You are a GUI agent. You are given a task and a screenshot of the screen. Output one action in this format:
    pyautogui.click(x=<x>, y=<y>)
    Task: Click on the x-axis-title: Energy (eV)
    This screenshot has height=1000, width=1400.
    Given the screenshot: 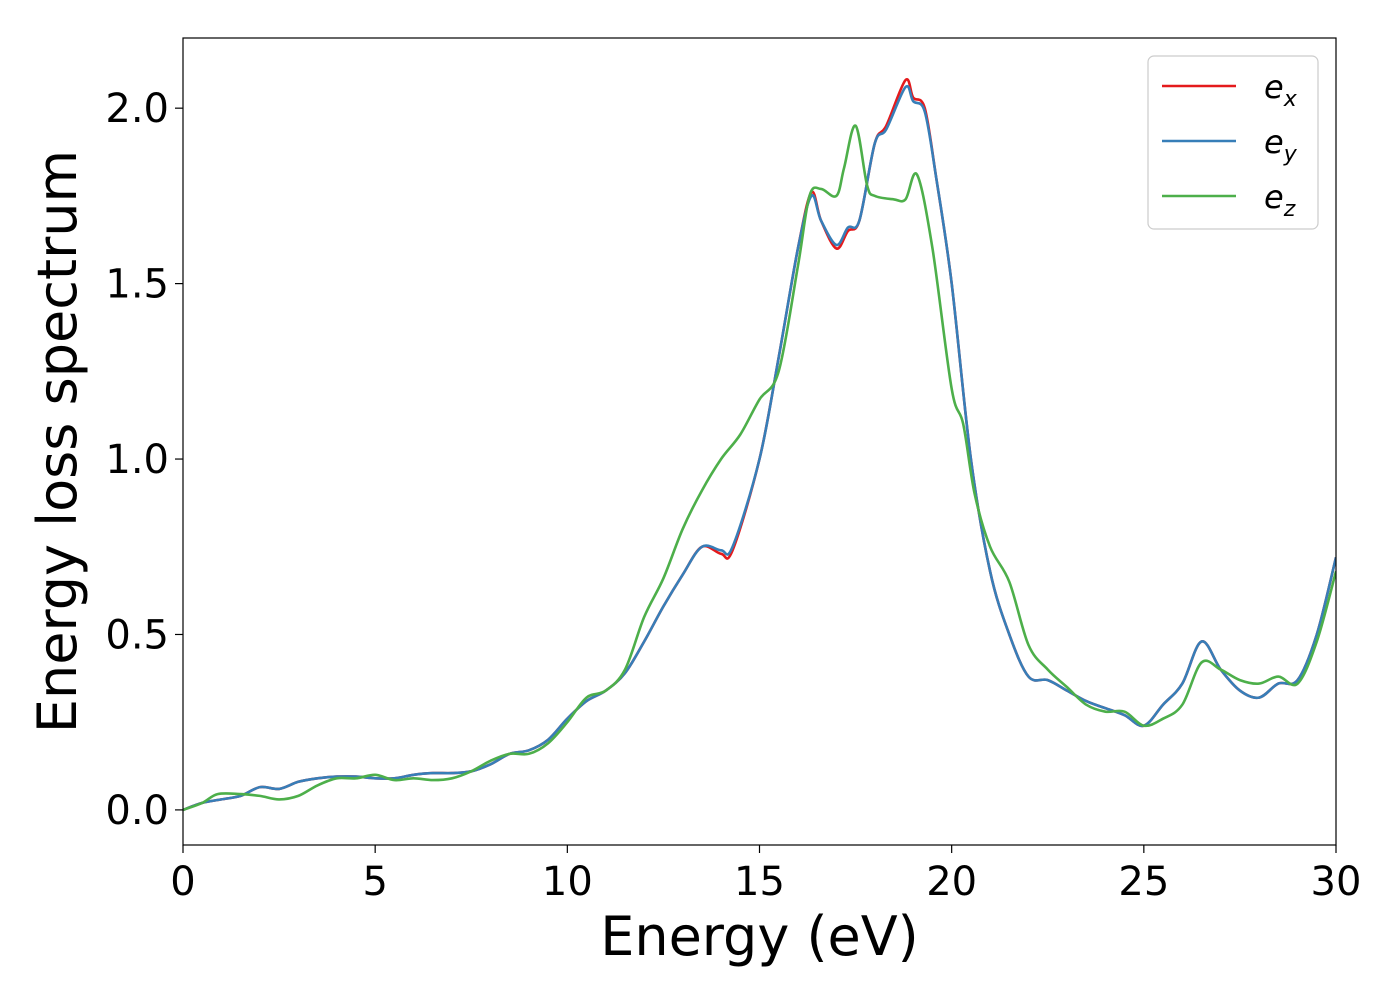 What is the action you would take?
    pyautogui.click(x=759, y=936)
    